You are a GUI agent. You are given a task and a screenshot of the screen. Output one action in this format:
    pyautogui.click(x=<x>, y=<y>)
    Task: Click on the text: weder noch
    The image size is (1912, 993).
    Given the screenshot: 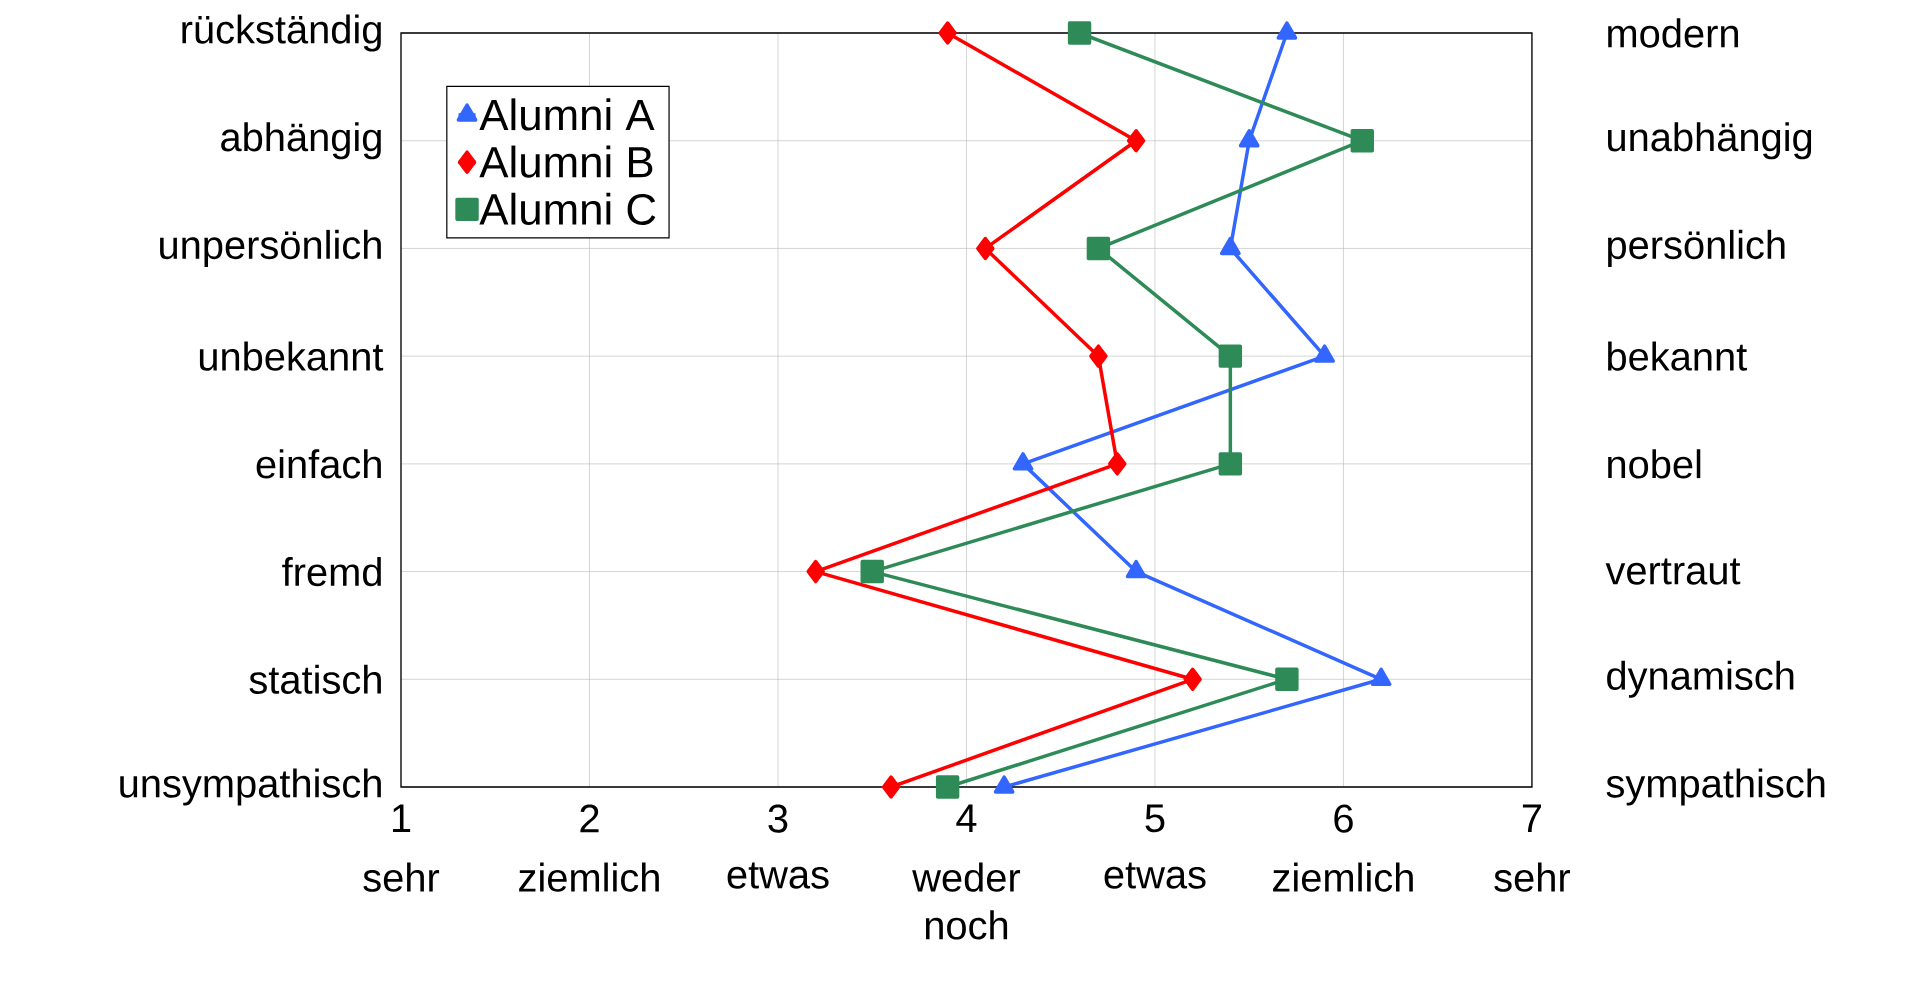 What is the action you would take?
    pyautogui.click(x=966, y=901)
    